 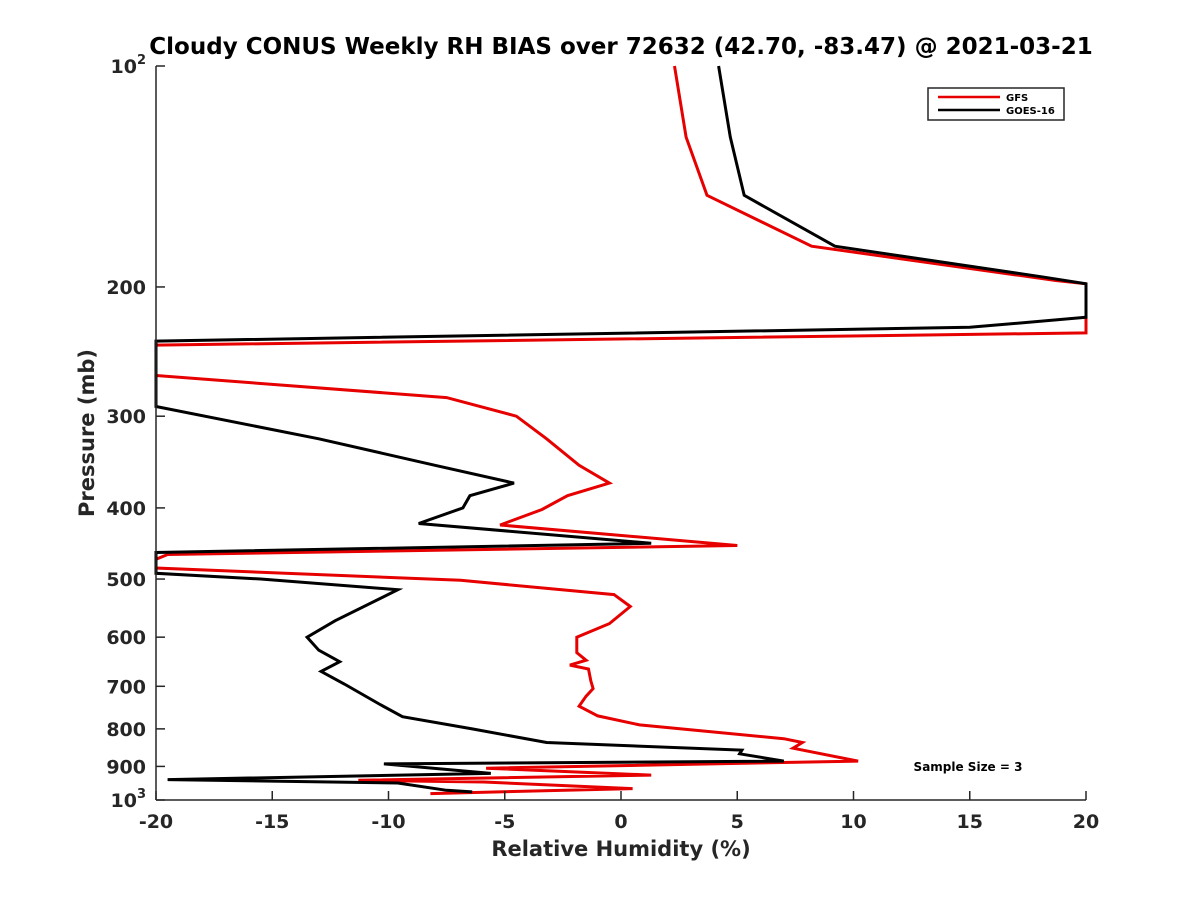 What do you see at coordinates (126, 580) in the screenshot?
I see `y-tick-label: 500` at bounding box center [126, 580].